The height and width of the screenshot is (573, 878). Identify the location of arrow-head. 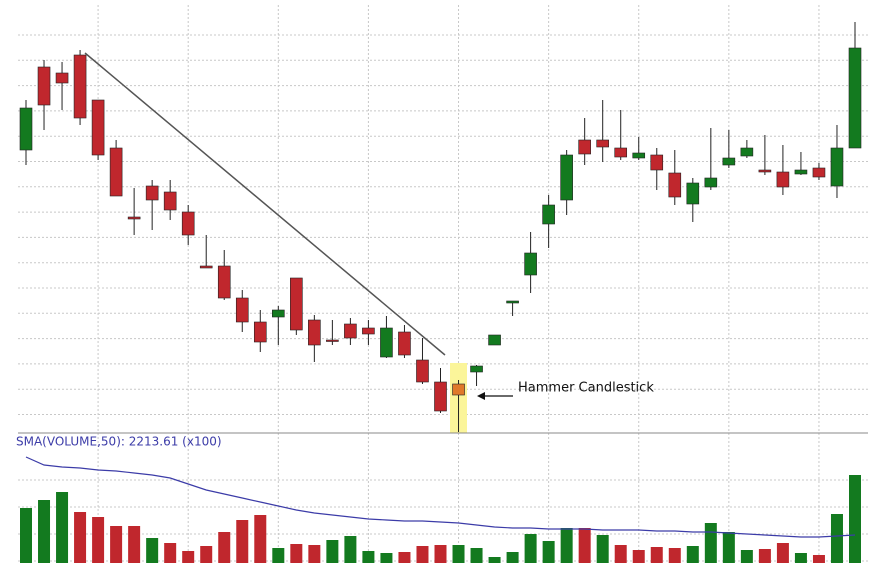
(481, 396).